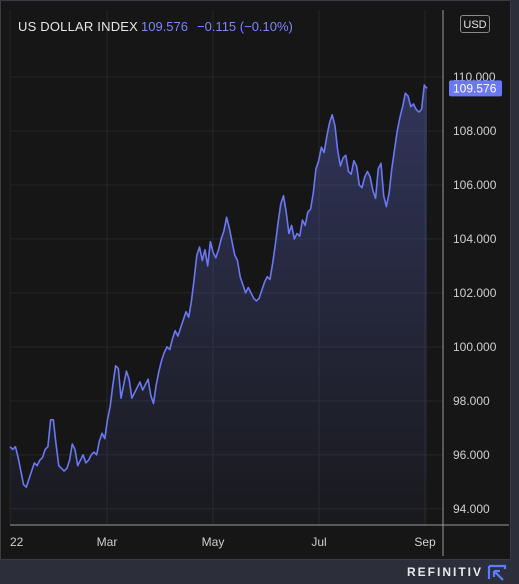 The image size is (519, 584). What do you see at coordinates (245, 26) in the screenshot?
I see `price-change: −0.115 (−0.10%)` at bounding box center [245, 26].